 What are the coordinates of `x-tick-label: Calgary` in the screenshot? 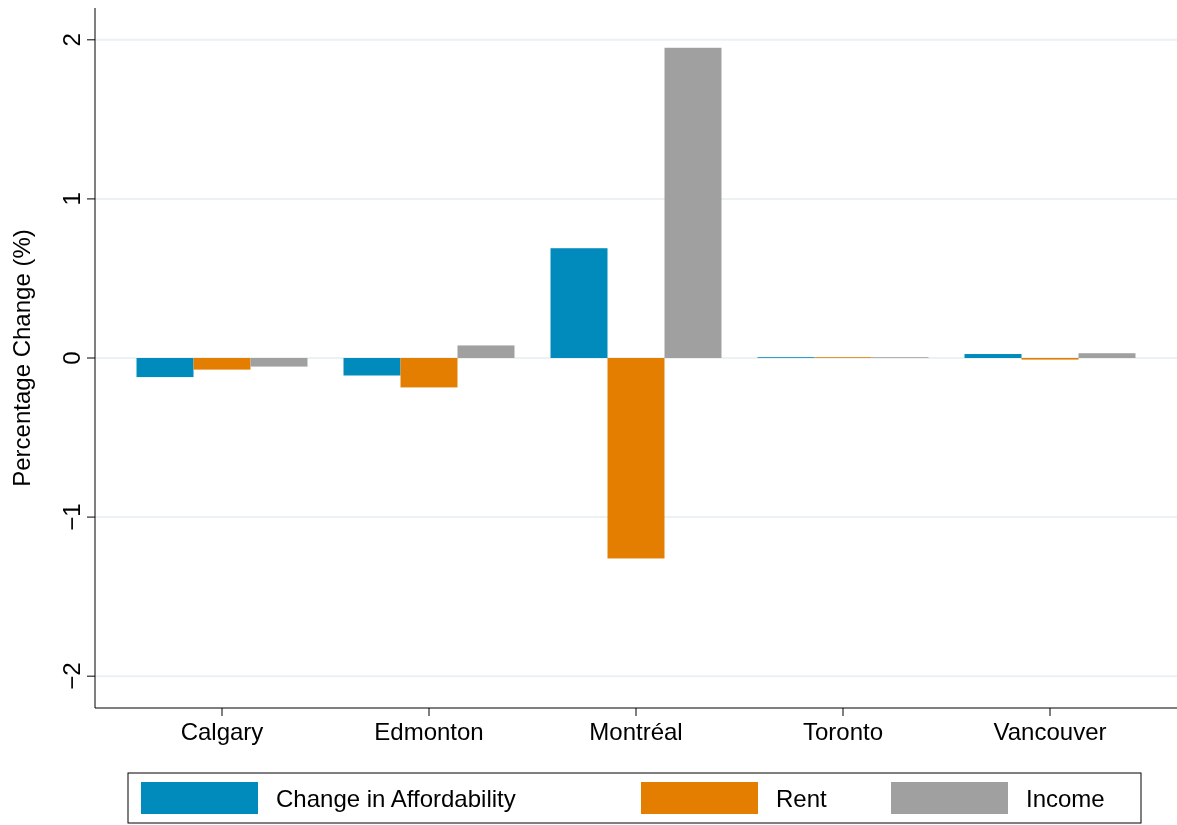 It's located at (222, 731).